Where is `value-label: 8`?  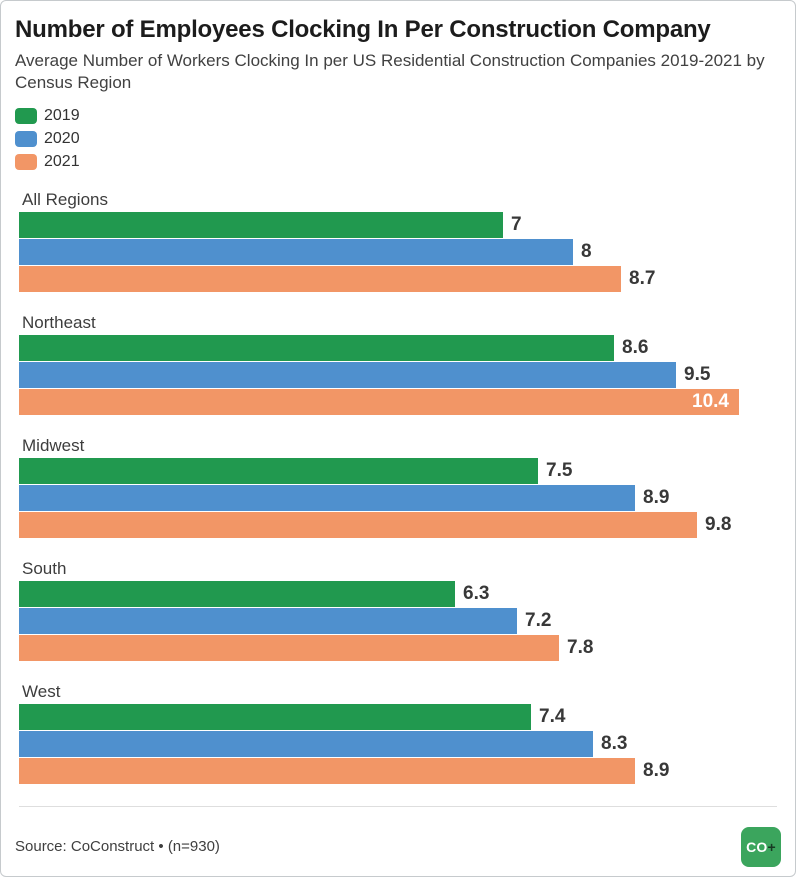
value-label: 8 is located at coordinates (586, 251).